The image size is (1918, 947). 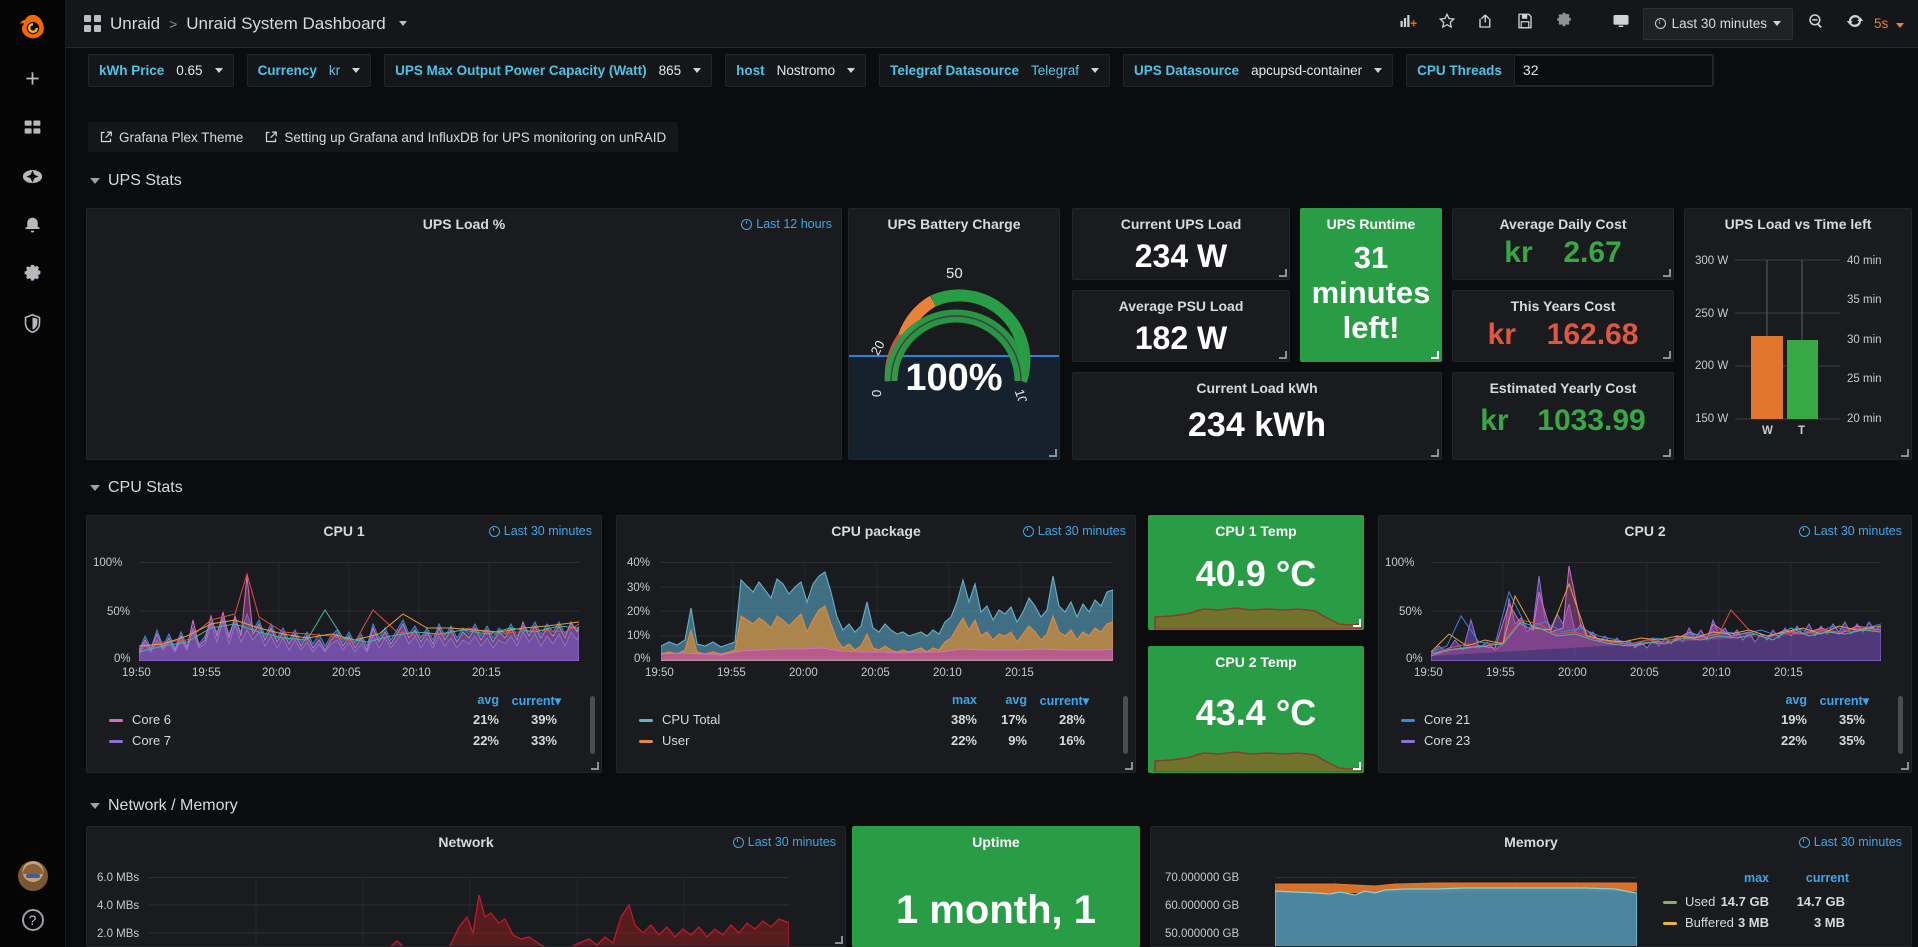 What do you see at coordinates (1827, 878) in the screenshot?
I see `legend-column-current: current` at bounding box center [1827, 878].